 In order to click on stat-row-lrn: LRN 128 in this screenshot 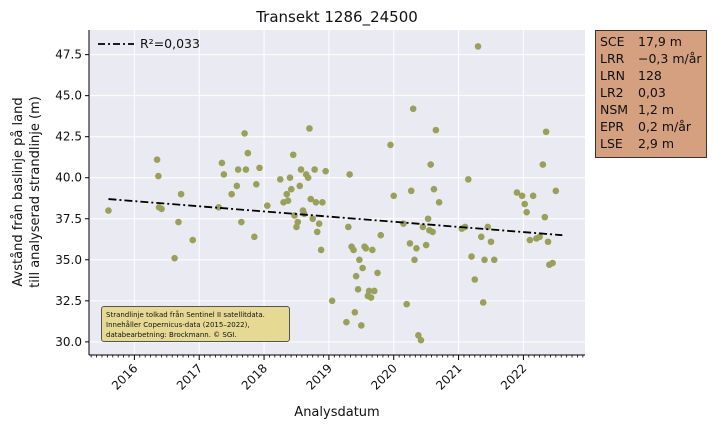, I will do `click(653, 75)`.